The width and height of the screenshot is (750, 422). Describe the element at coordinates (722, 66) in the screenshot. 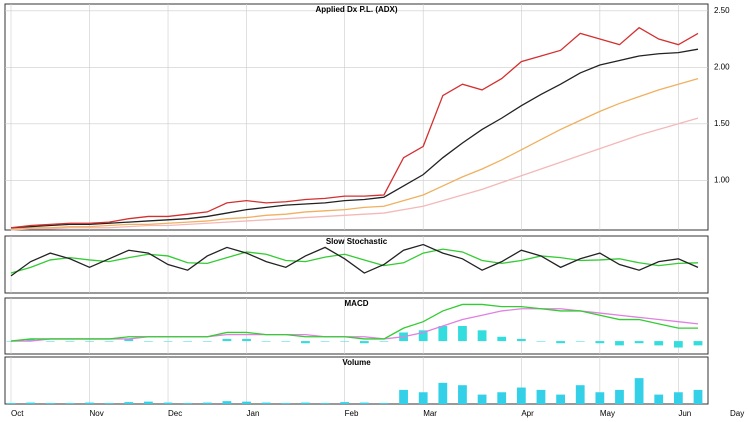

I see `y-tick-label: 2.00` at that location.